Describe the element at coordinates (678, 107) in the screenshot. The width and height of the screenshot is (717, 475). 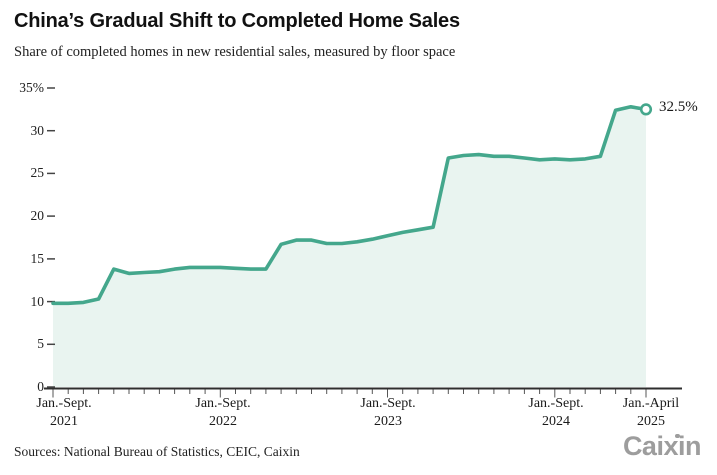
I see `end-value-label: 32.5%` at that location.